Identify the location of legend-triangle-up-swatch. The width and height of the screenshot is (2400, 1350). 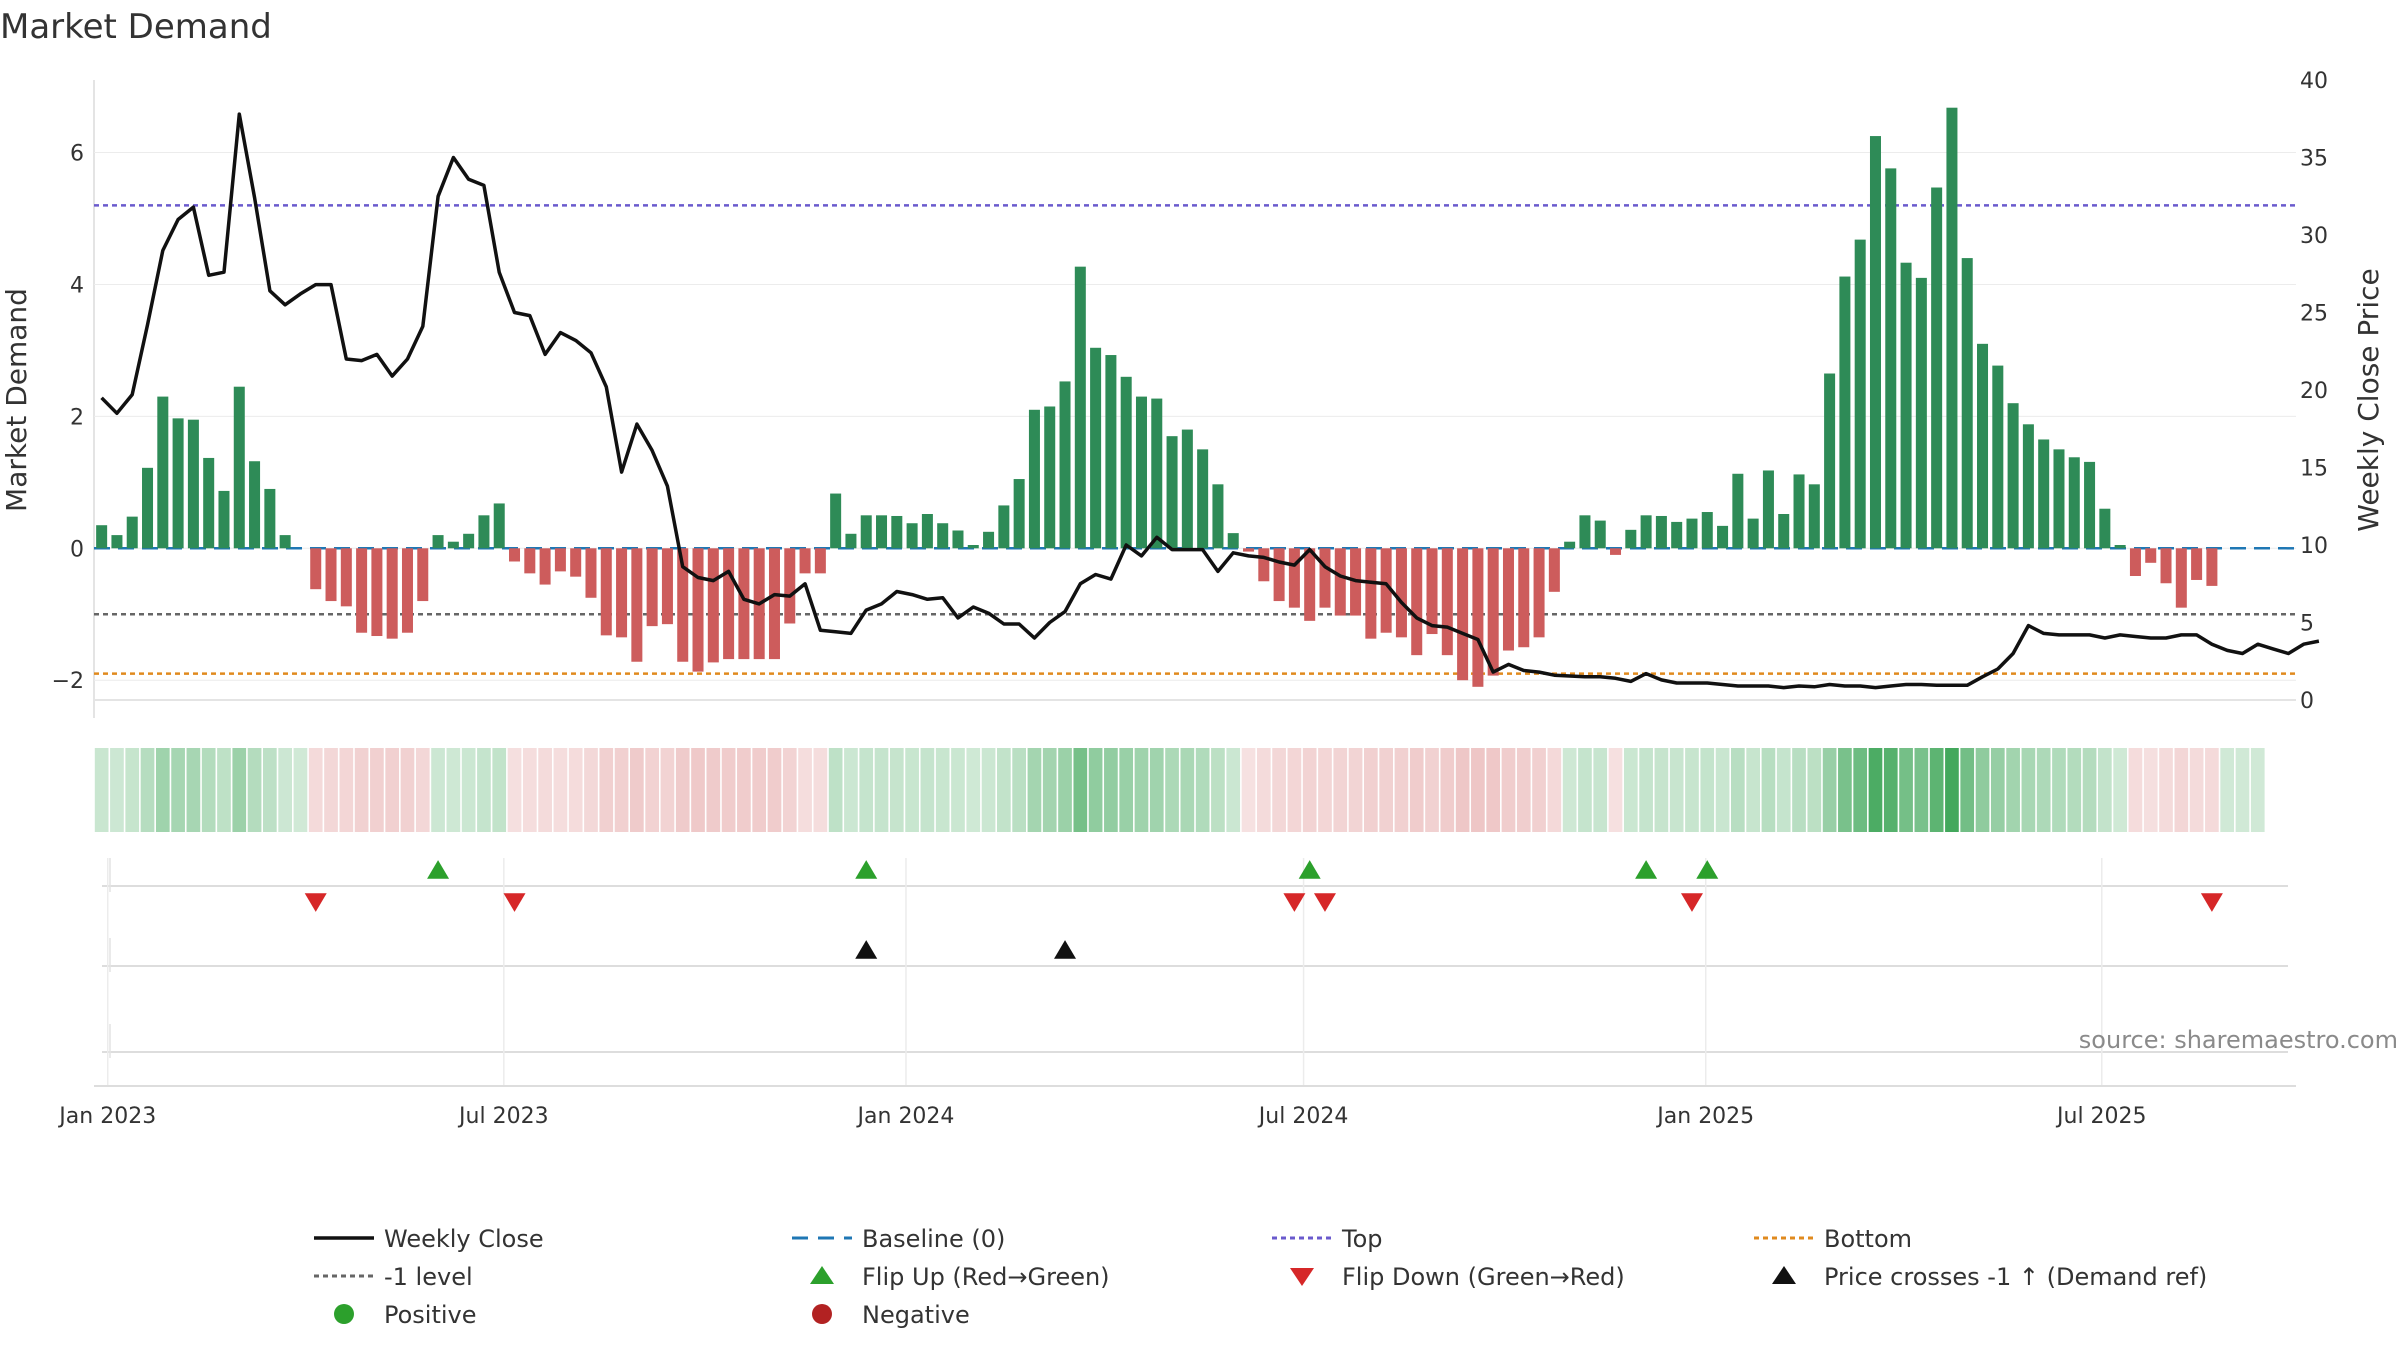
(1784, 1275).